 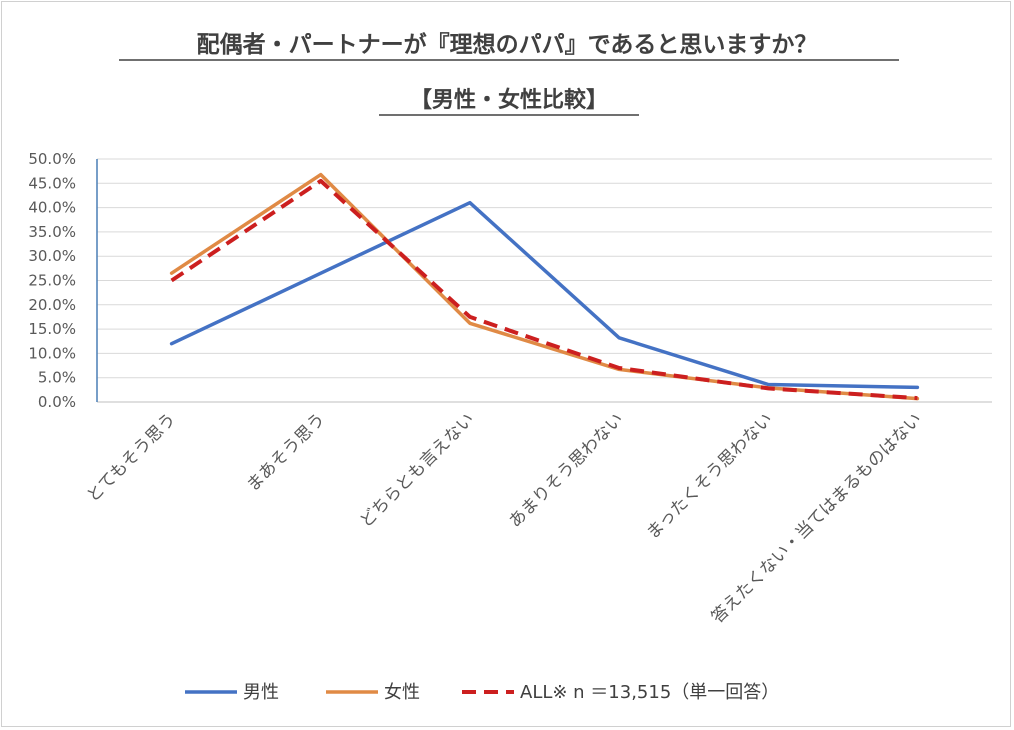 What do you see at coordinates (131, 457) in the screenshot?
I see `x-tick-label: とてもそう思う` at bounding box center [131, 457].